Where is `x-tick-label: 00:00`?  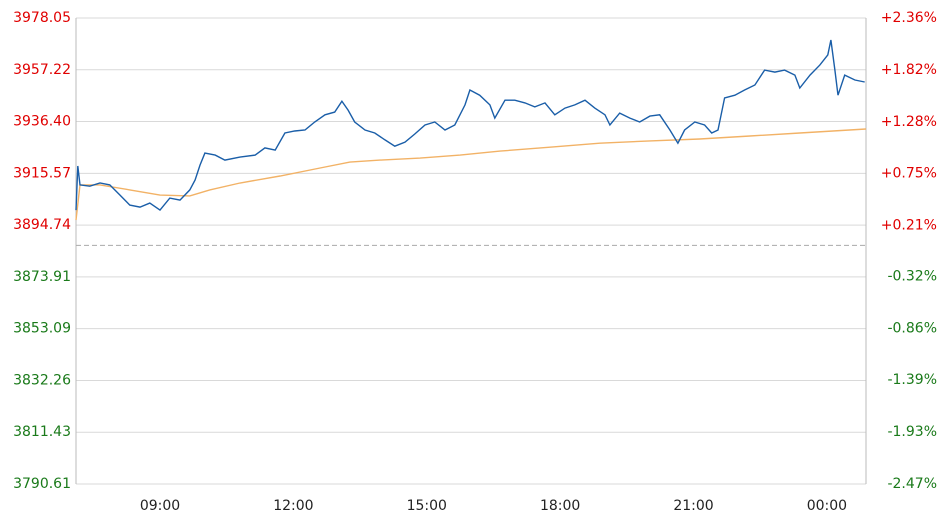
x-tick-label: 00:00 is located at coordinates (827, 506).